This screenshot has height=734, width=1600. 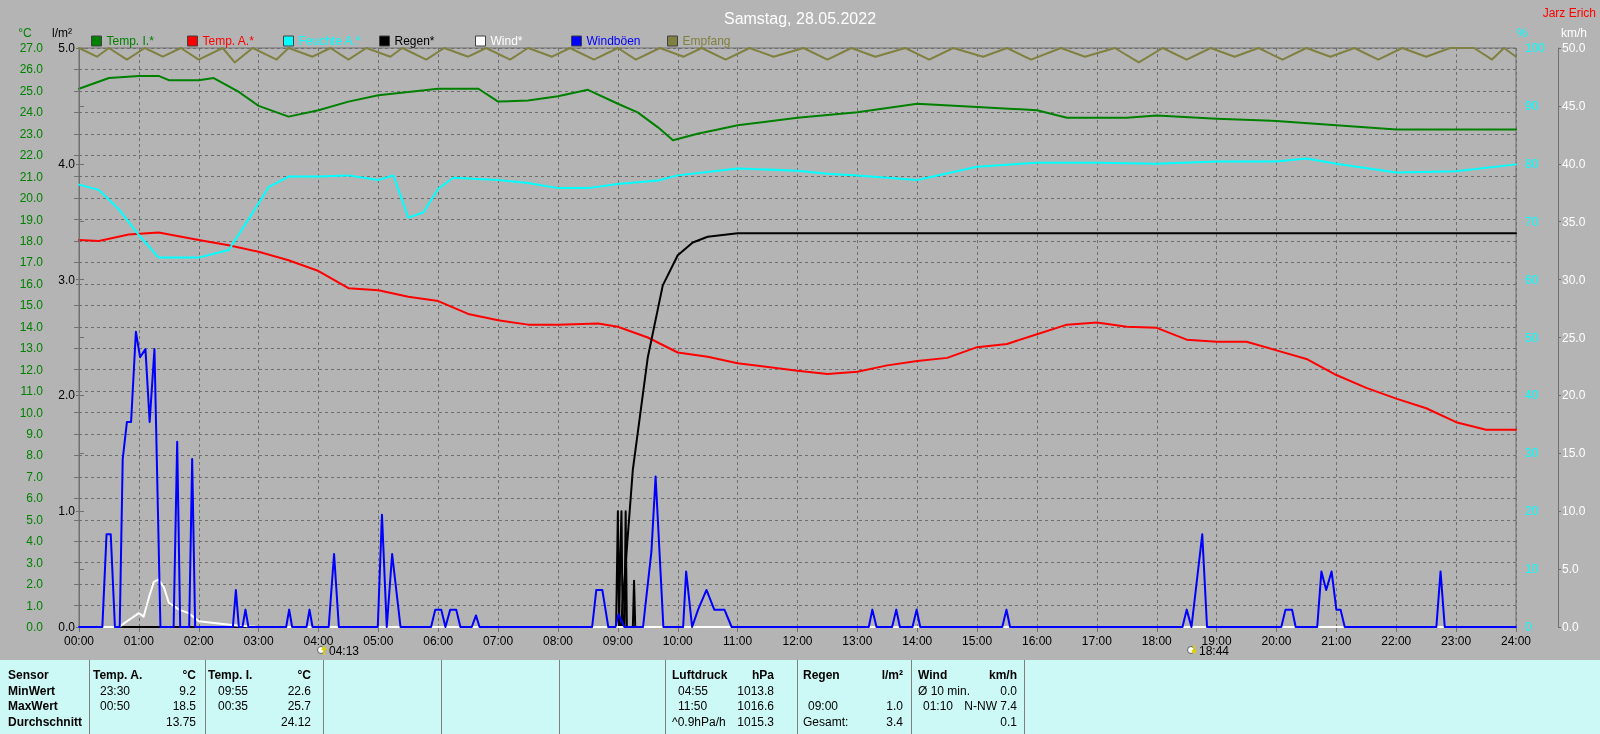 What do you see at coordinates (797, 641) in the screenshot?
I see `x-tick-label: 12:00` at bounding box center [797, 641].